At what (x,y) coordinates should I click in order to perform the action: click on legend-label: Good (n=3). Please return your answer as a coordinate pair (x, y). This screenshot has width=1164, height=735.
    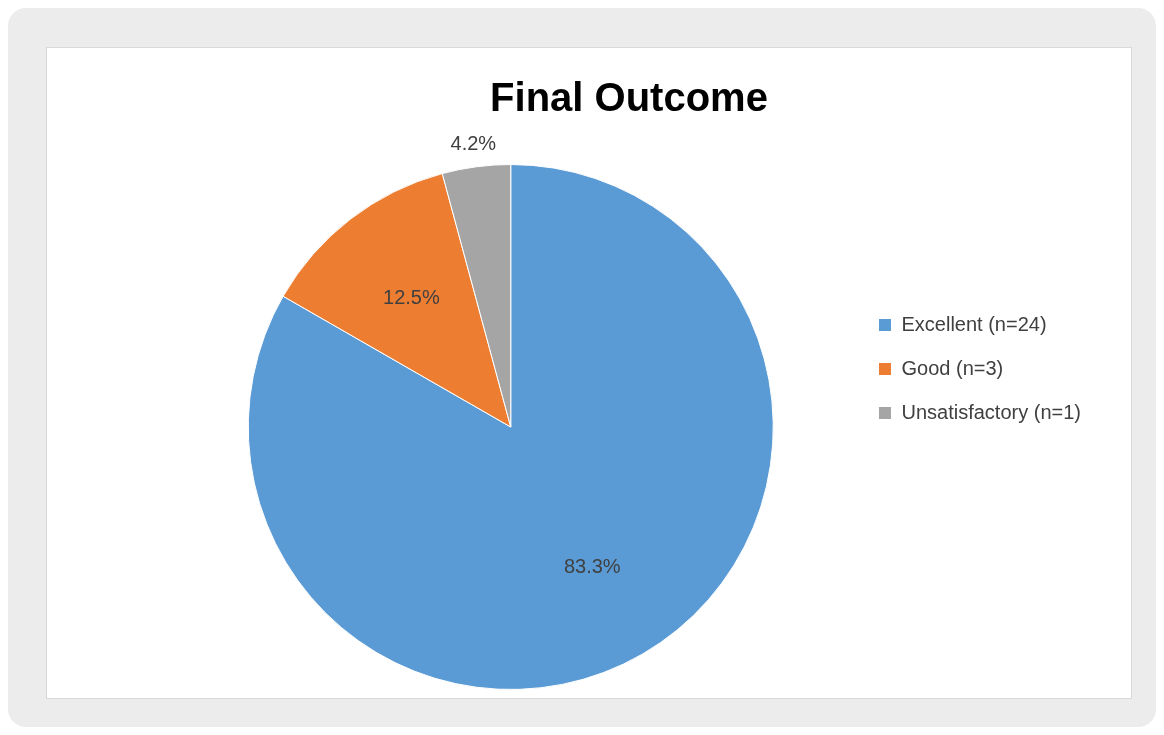
    Looking at the image, I should click on (952, 367).